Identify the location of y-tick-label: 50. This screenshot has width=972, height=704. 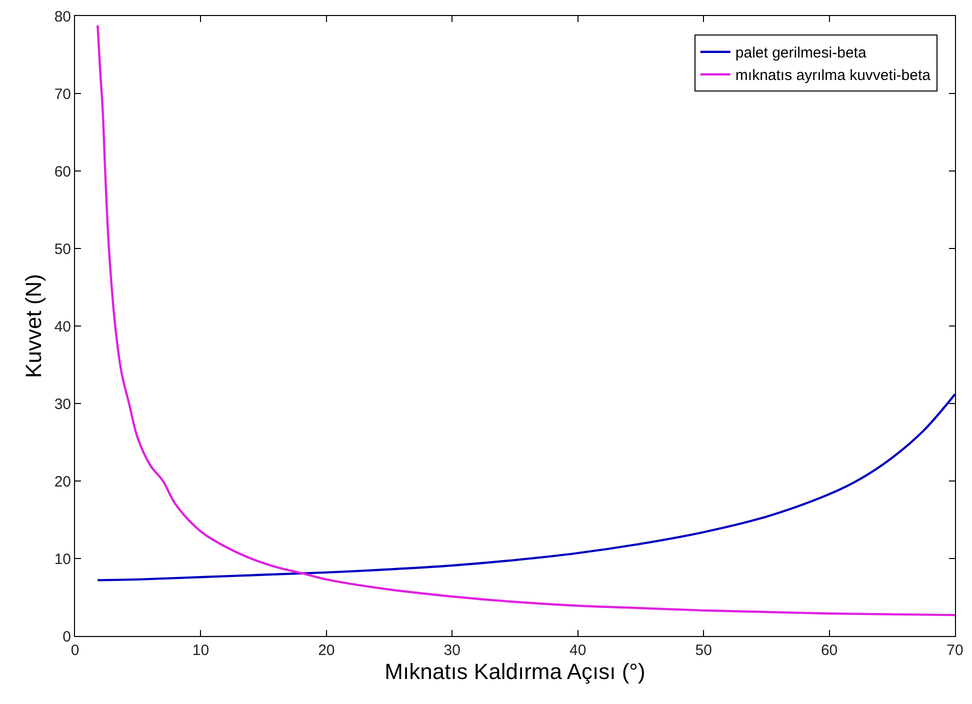
(62, 249).